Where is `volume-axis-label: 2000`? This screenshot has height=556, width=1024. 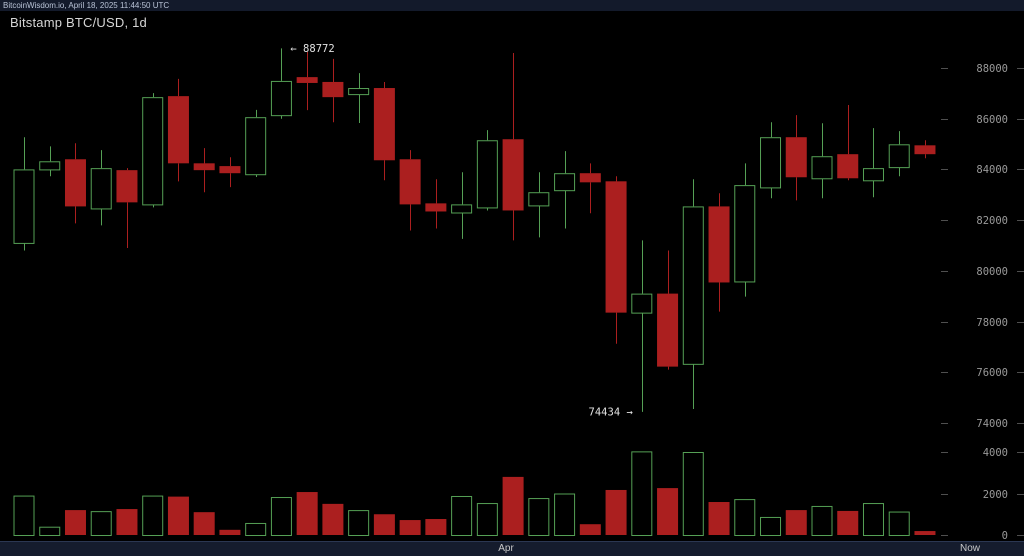
volume-axis-label: 2000 is located at coordinates (995, 495).